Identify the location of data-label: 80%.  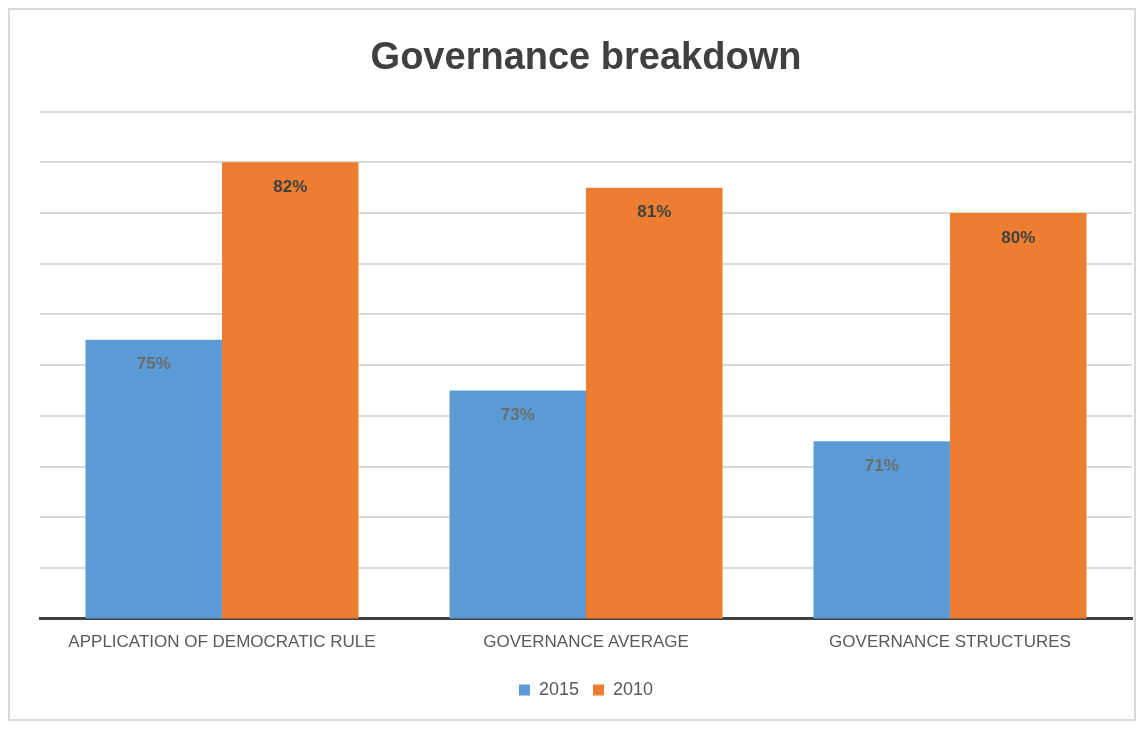
(1018, 237).